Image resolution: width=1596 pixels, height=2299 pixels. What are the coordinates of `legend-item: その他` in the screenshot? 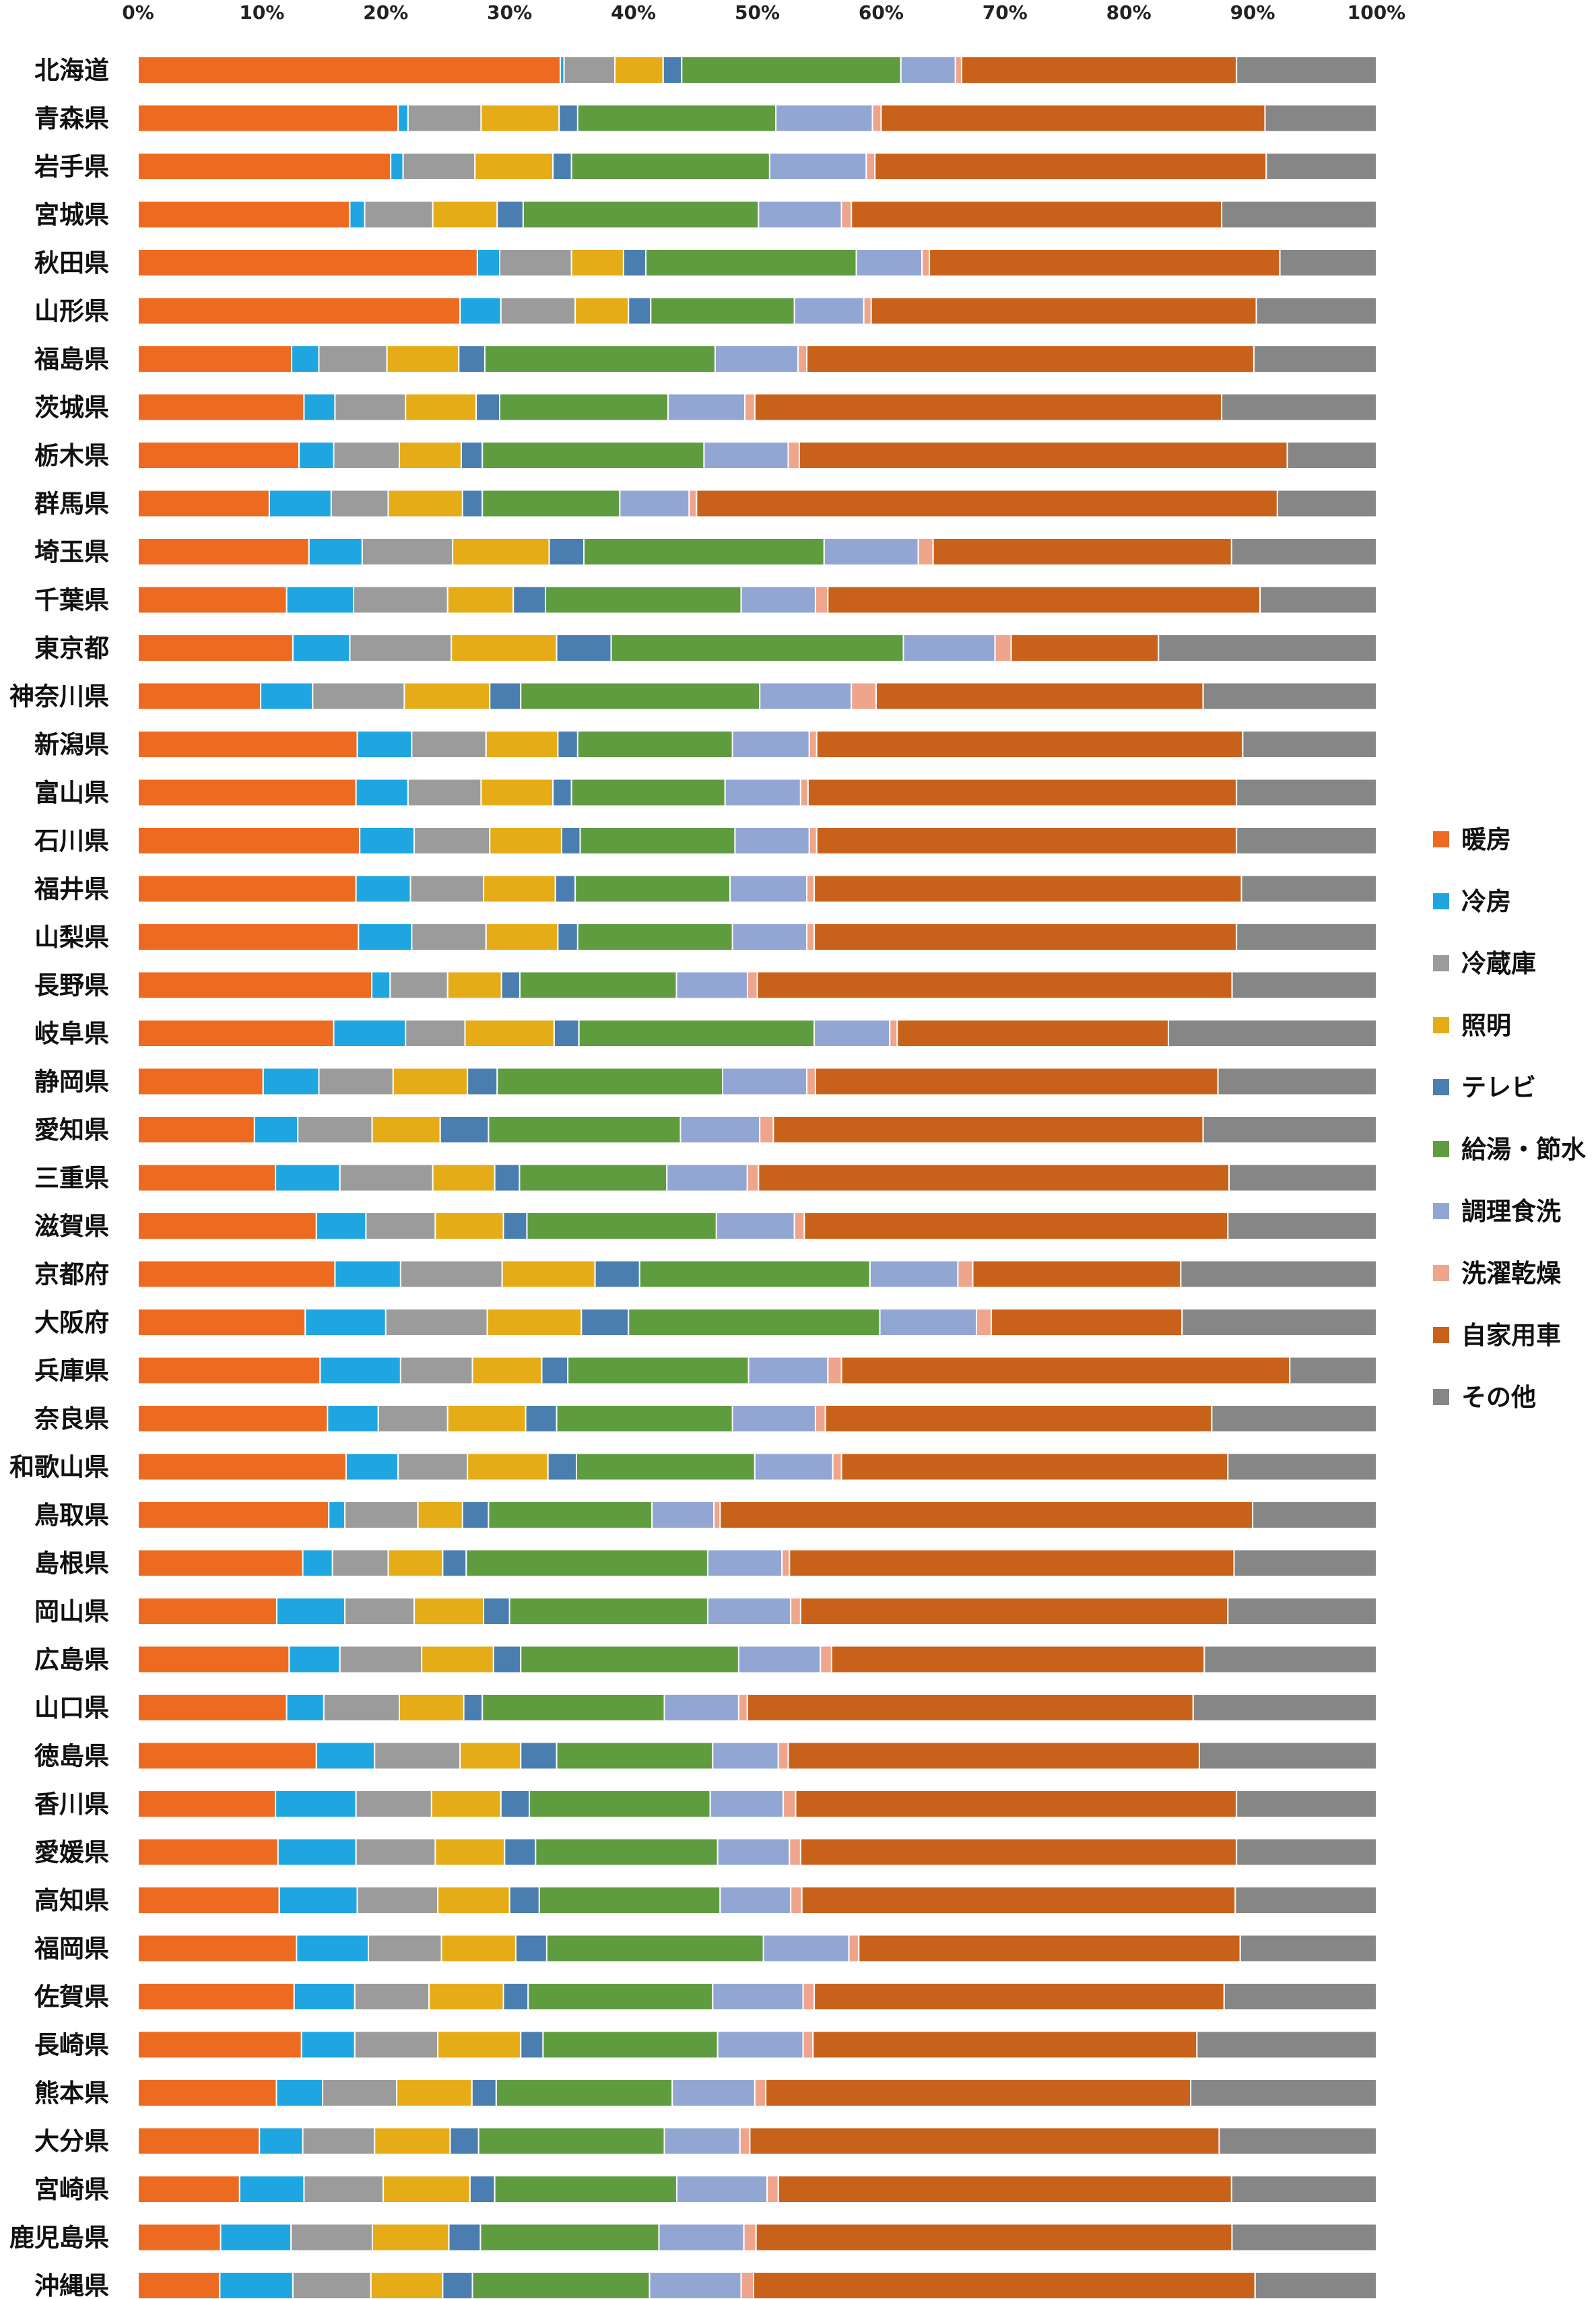 It's located at (1484, 1397).